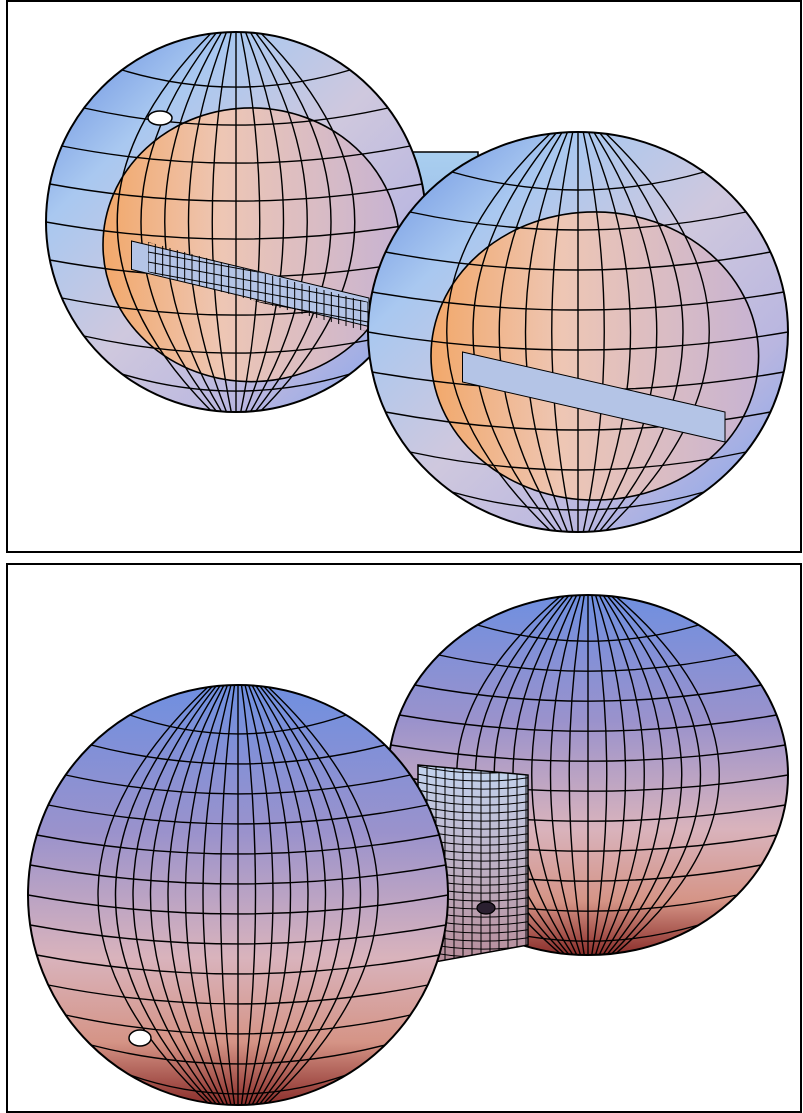  What do you see at coordinates (160, 118) in the screenshot?
I see `left-lobe-hole` at bounding box center [160, 118].